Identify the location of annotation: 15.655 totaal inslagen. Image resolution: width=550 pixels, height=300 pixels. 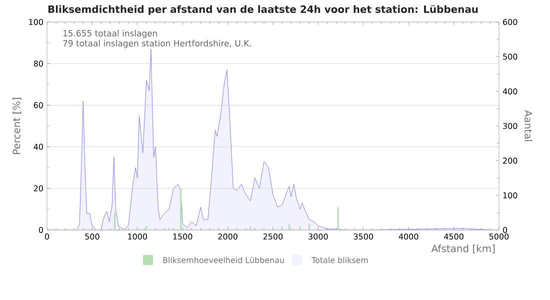
(110, 34).